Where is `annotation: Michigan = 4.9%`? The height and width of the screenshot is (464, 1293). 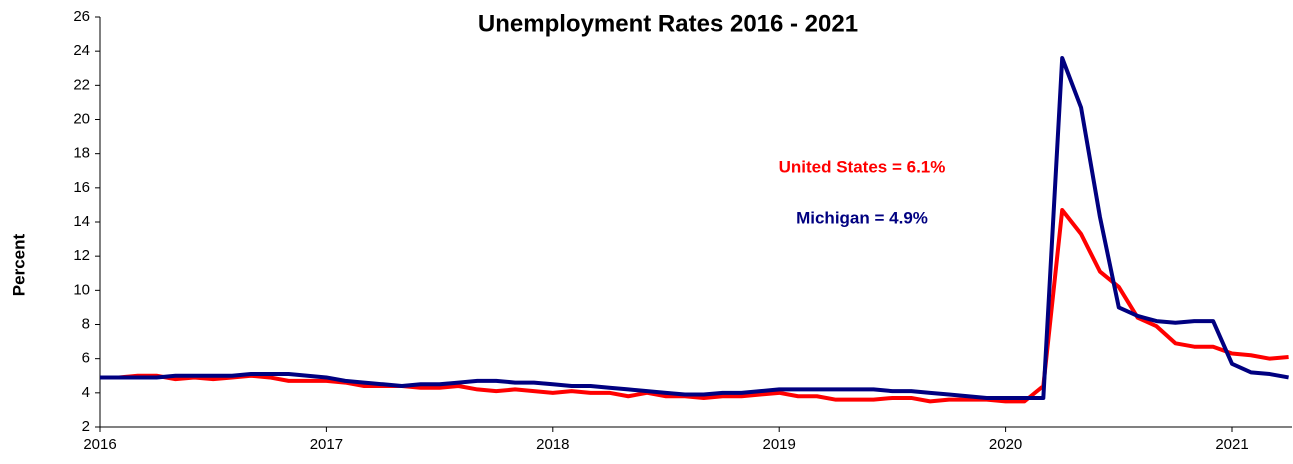 annotation: Michigan = 4.9% is located at coordinates (862, 217).